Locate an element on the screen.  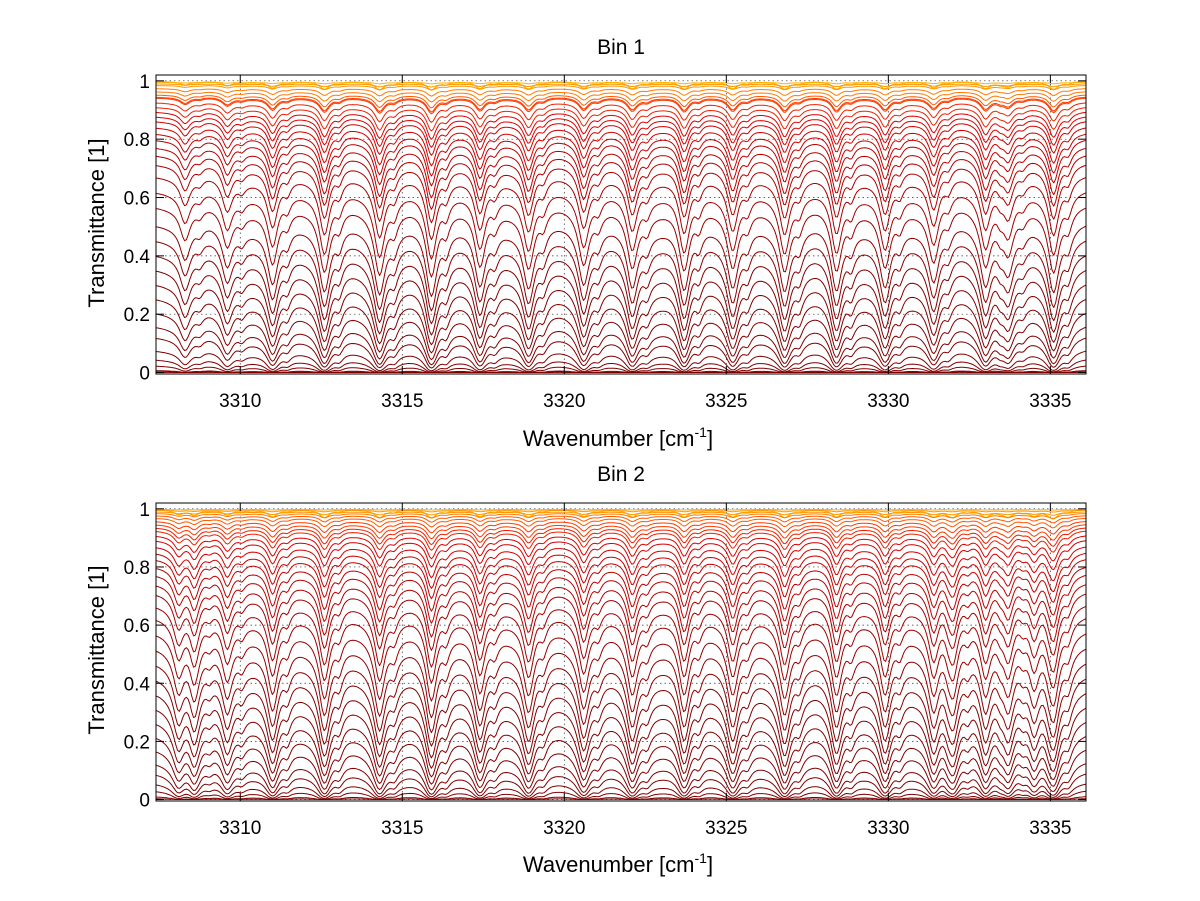
chart-title: Bin 1 is located at coordinates (621, 47).